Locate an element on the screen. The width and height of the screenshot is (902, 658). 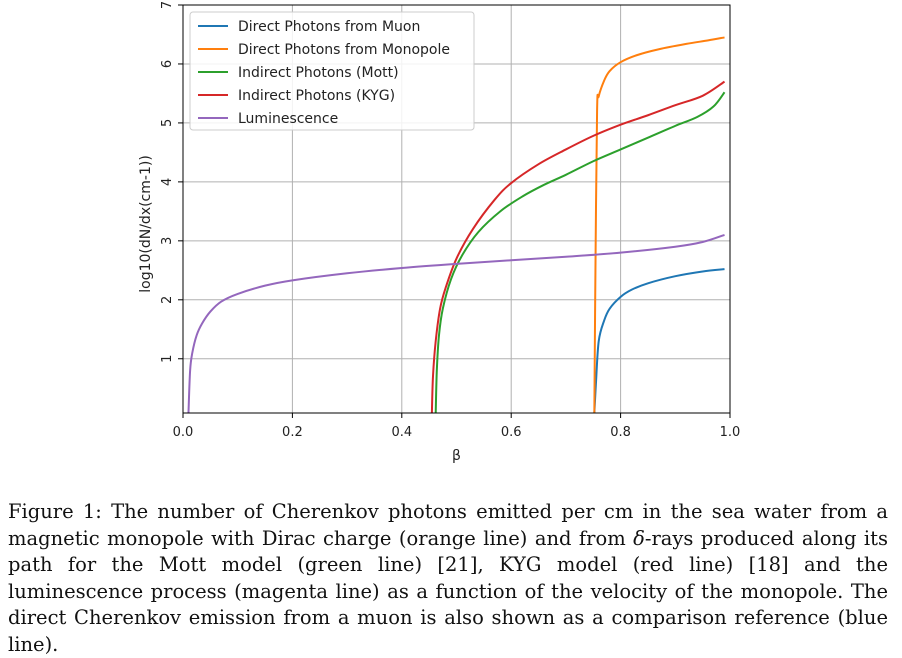
legend-box is located at coordinates (332, 71).